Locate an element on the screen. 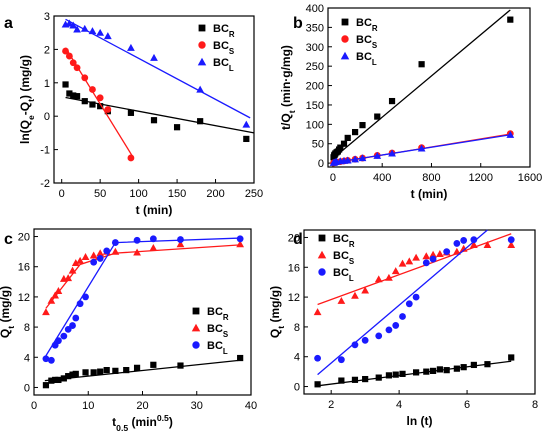  x-tick-label: 100 is located at coordinates (138, 194).